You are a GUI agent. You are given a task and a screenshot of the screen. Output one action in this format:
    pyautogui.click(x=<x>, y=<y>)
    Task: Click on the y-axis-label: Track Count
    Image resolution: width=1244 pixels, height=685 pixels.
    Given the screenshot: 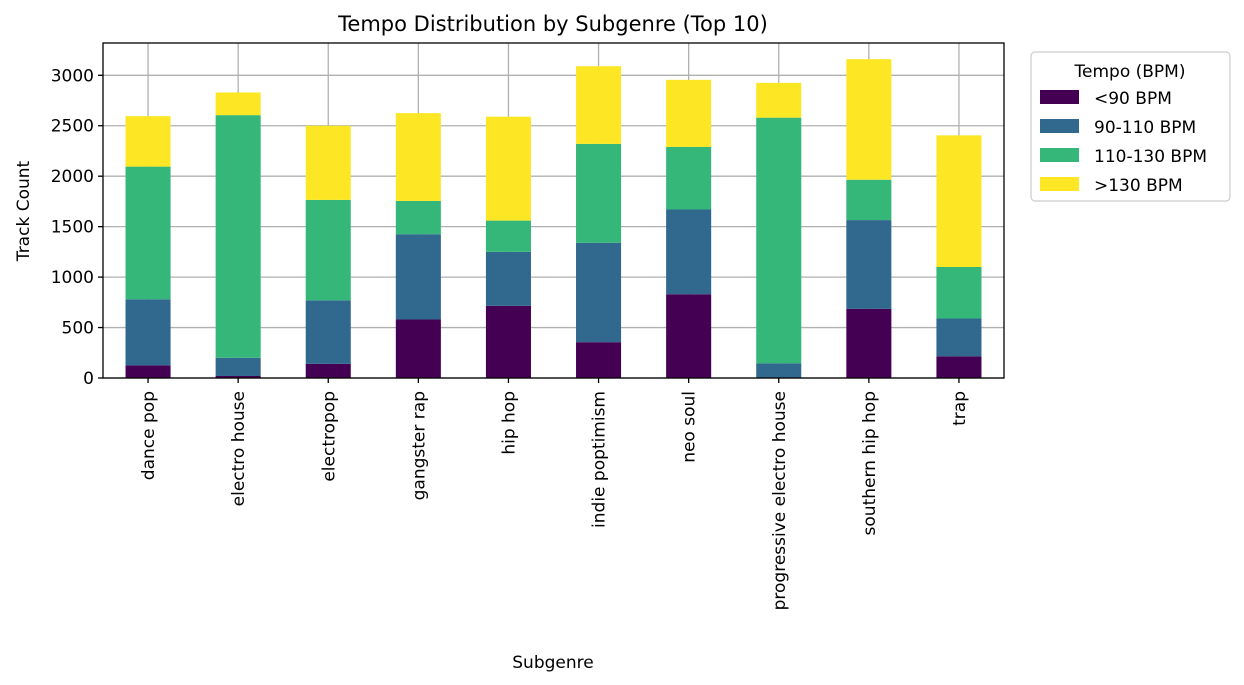 What is the action you would take?
    pyautogui.click(x=24, y=211)
    